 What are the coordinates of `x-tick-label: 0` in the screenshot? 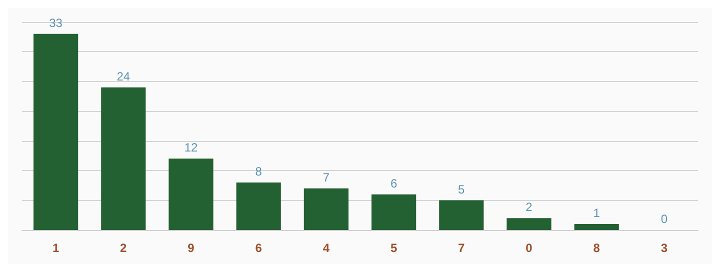 It's located at (529, 248).